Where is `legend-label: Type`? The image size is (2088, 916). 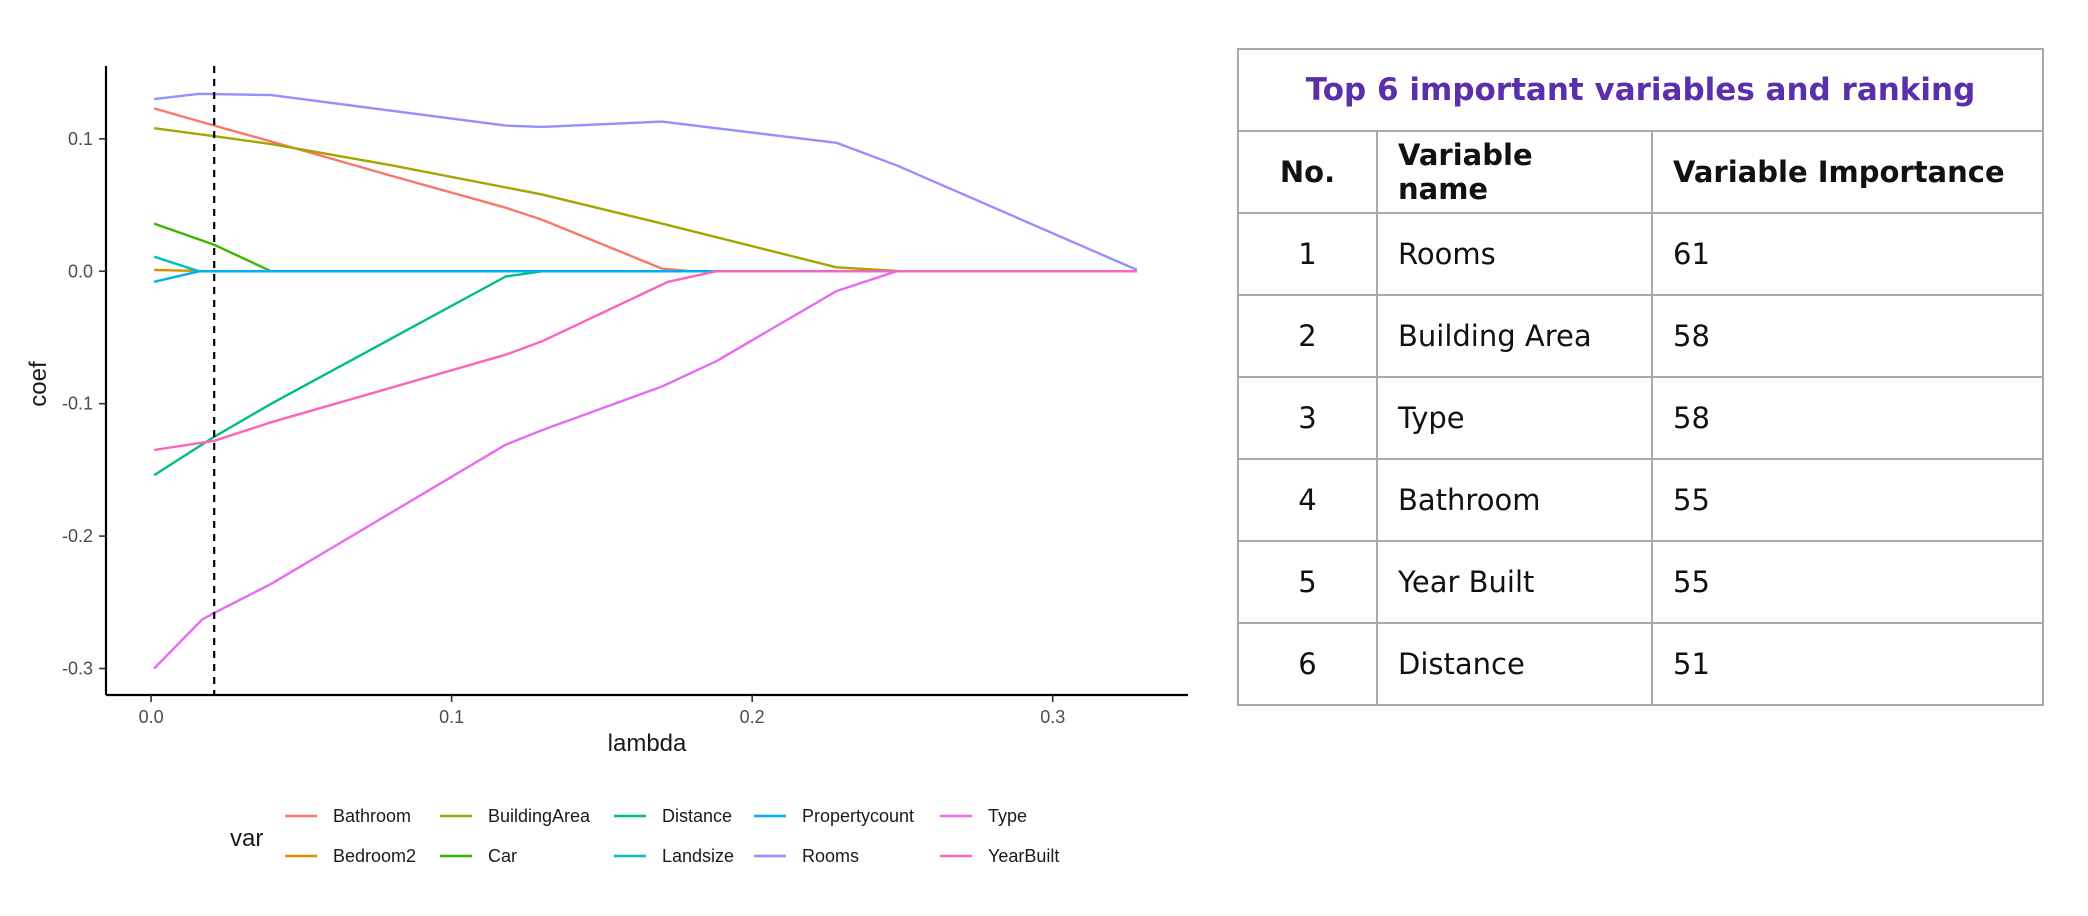
legend-label: Type is located at coordinates (1007, 816).